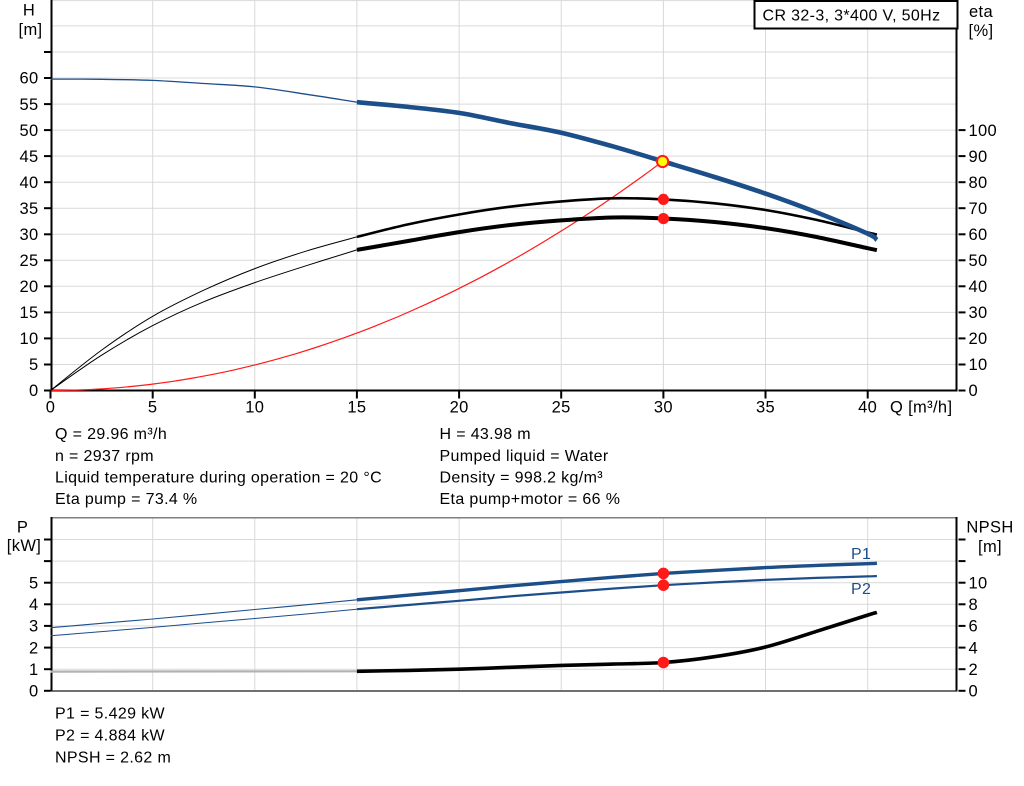 Image resolution: width=1024 pixels, height=786 pixels. Describe the element at coordinates (978, 209) in the screenshot. I see `svg-text: 70` at that location.